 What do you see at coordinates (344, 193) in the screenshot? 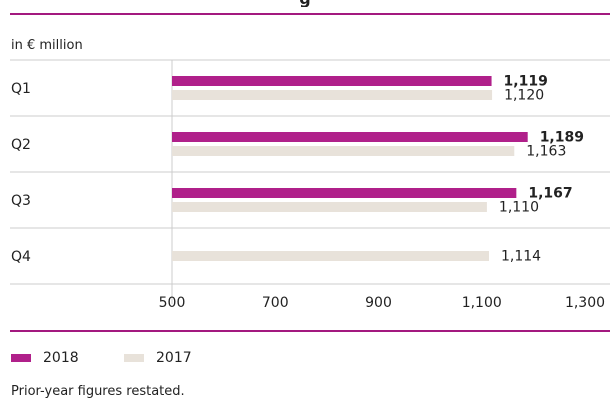
I see `bar-2018-q3` at bounding box center [344, 193].